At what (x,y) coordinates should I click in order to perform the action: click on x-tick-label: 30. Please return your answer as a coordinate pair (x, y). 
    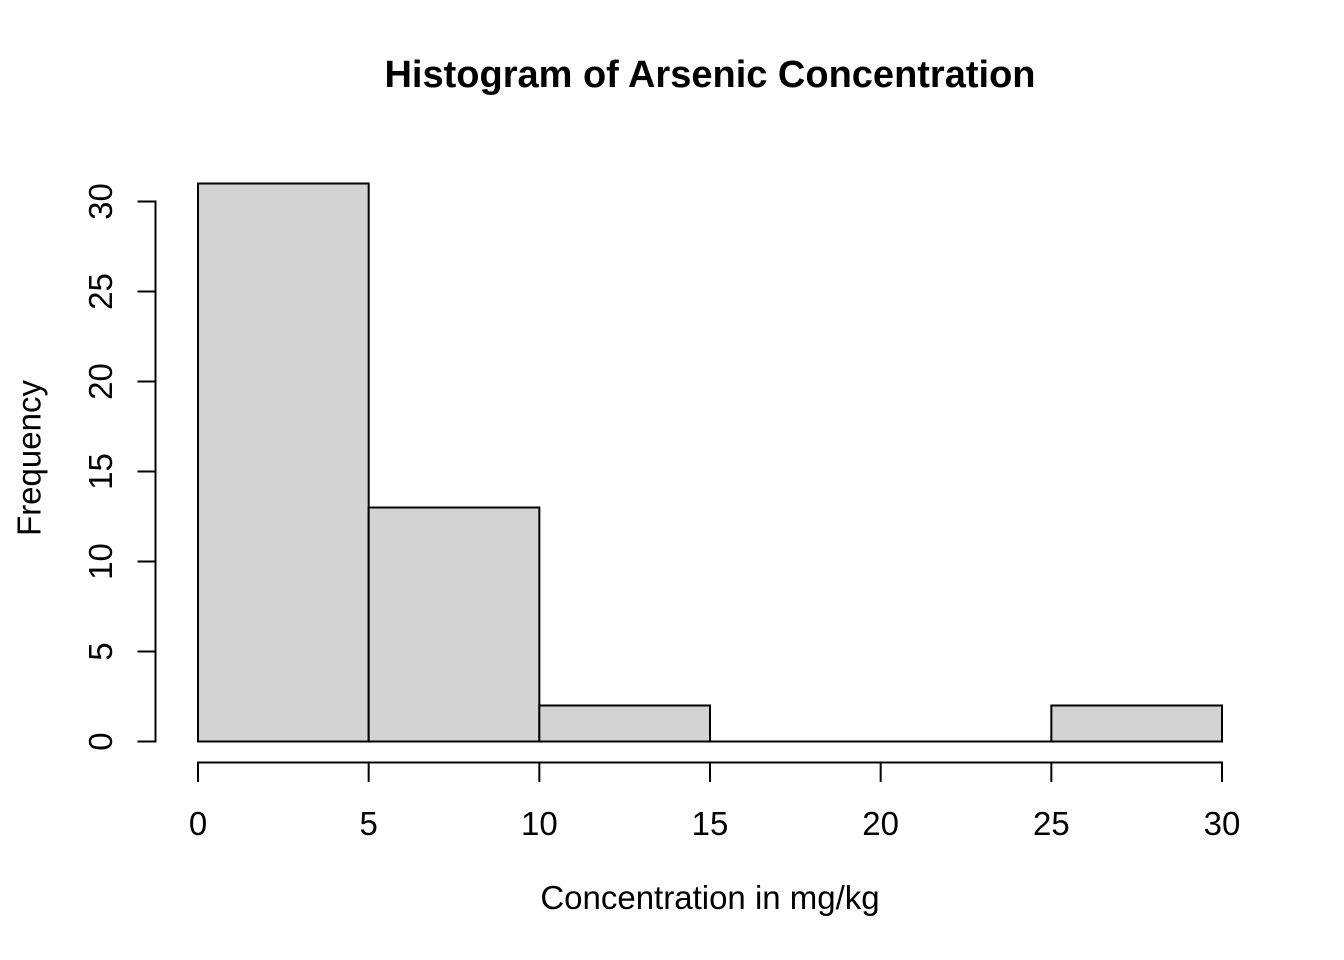
    Looking at the image, I should click on (1222, 823).